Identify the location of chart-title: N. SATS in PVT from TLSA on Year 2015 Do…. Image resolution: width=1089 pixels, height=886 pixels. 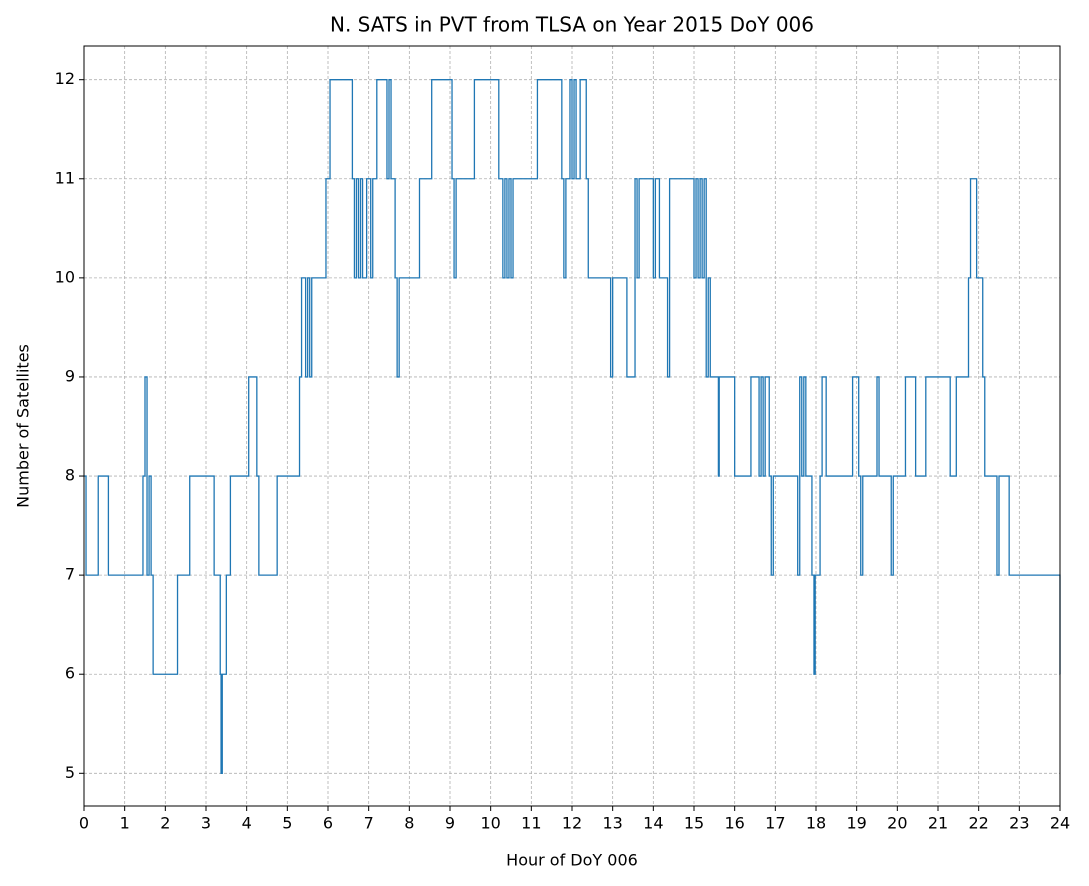
(572, 25).